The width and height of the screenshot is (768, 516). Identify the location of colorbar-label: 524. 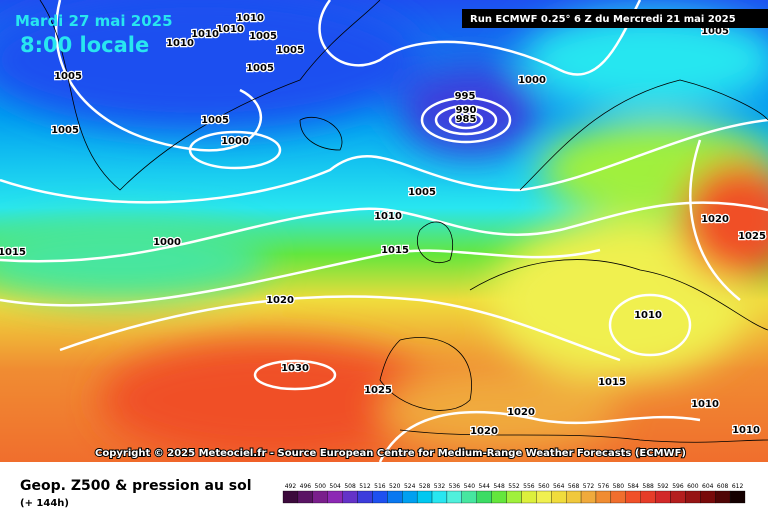
(410, 486).